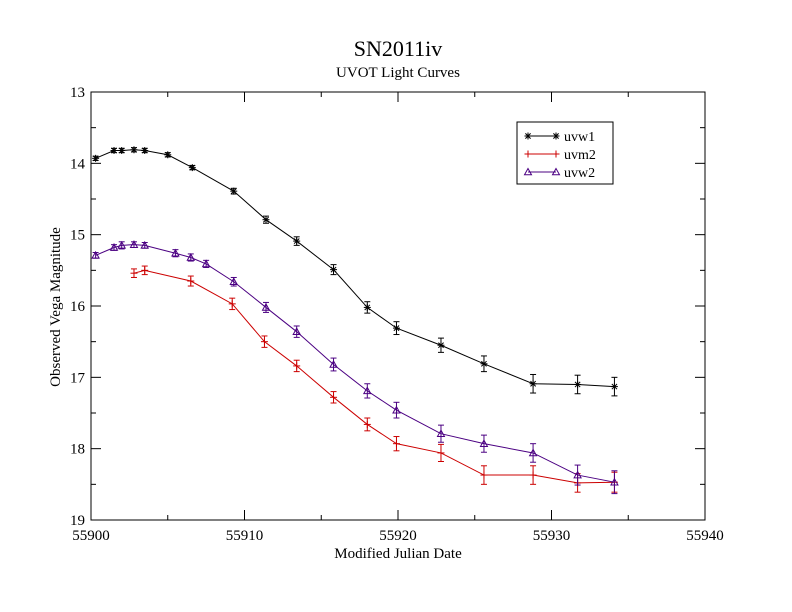  I want to click on legend-label: uvw2, so click(579, 173).